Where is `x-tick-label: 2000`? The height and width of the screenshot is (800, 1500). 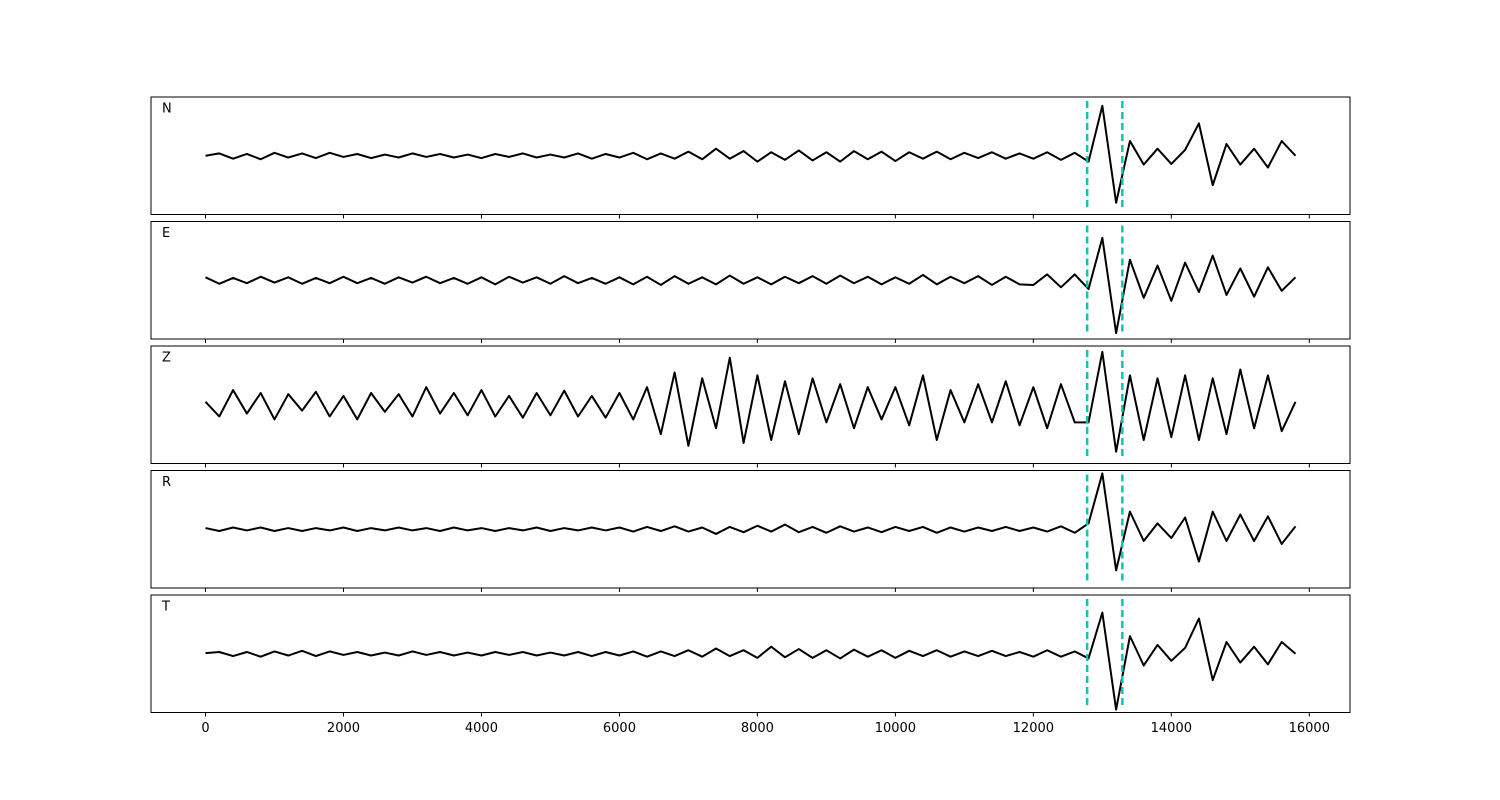
x-tick-label: 2000 is located at coordinates (343, 728).